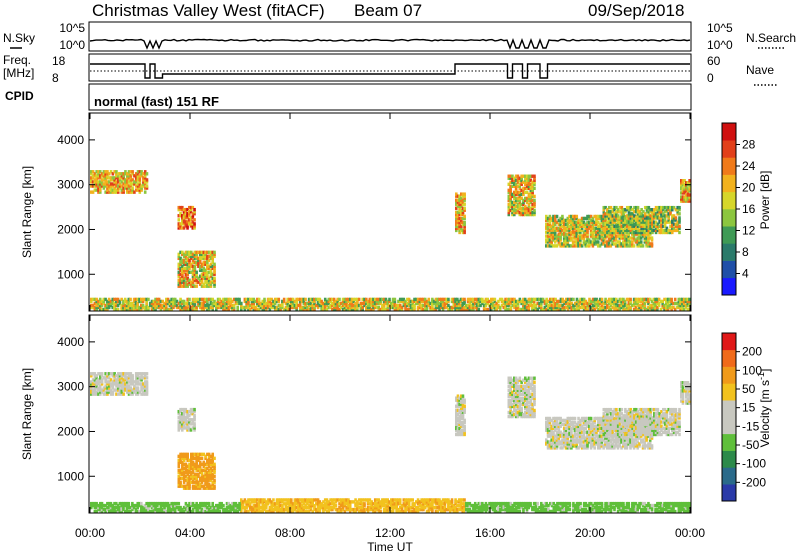 This screenshot has width=800, height=554. I want to click on y-tick-label: 2000, so click(70, 229).